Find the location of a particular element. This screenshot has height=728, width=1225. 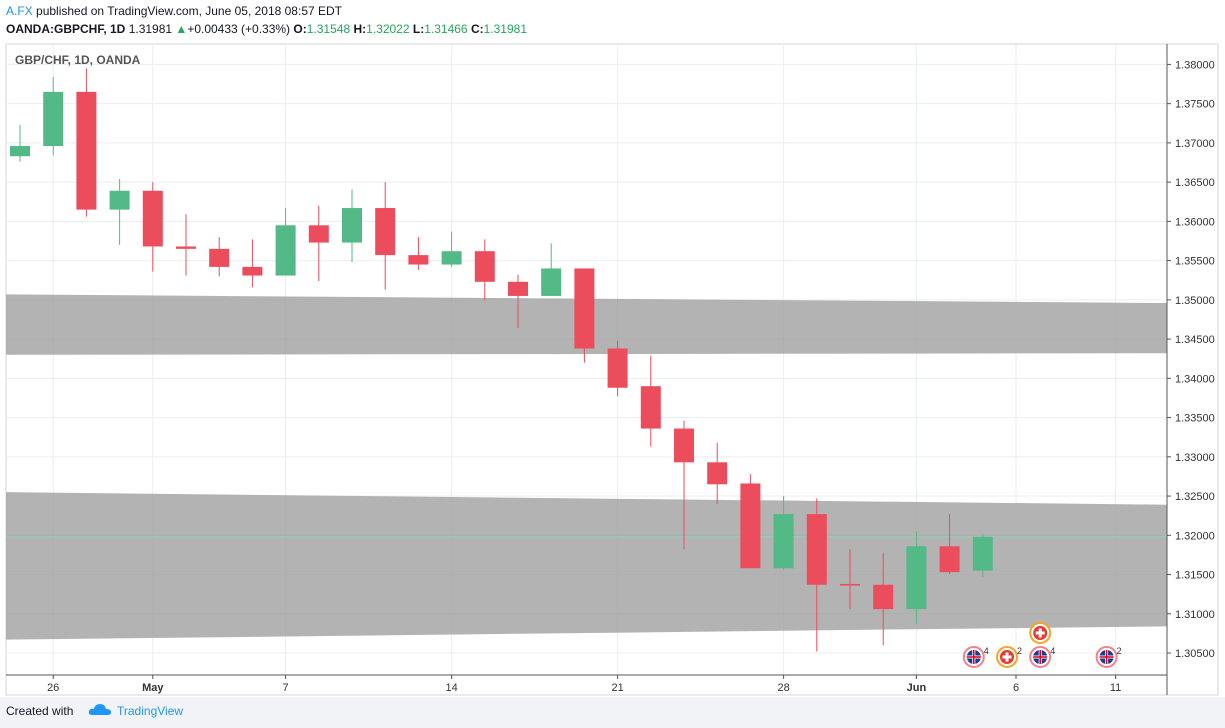

time-tick-label: 14 is located at coordinates (451, 688).